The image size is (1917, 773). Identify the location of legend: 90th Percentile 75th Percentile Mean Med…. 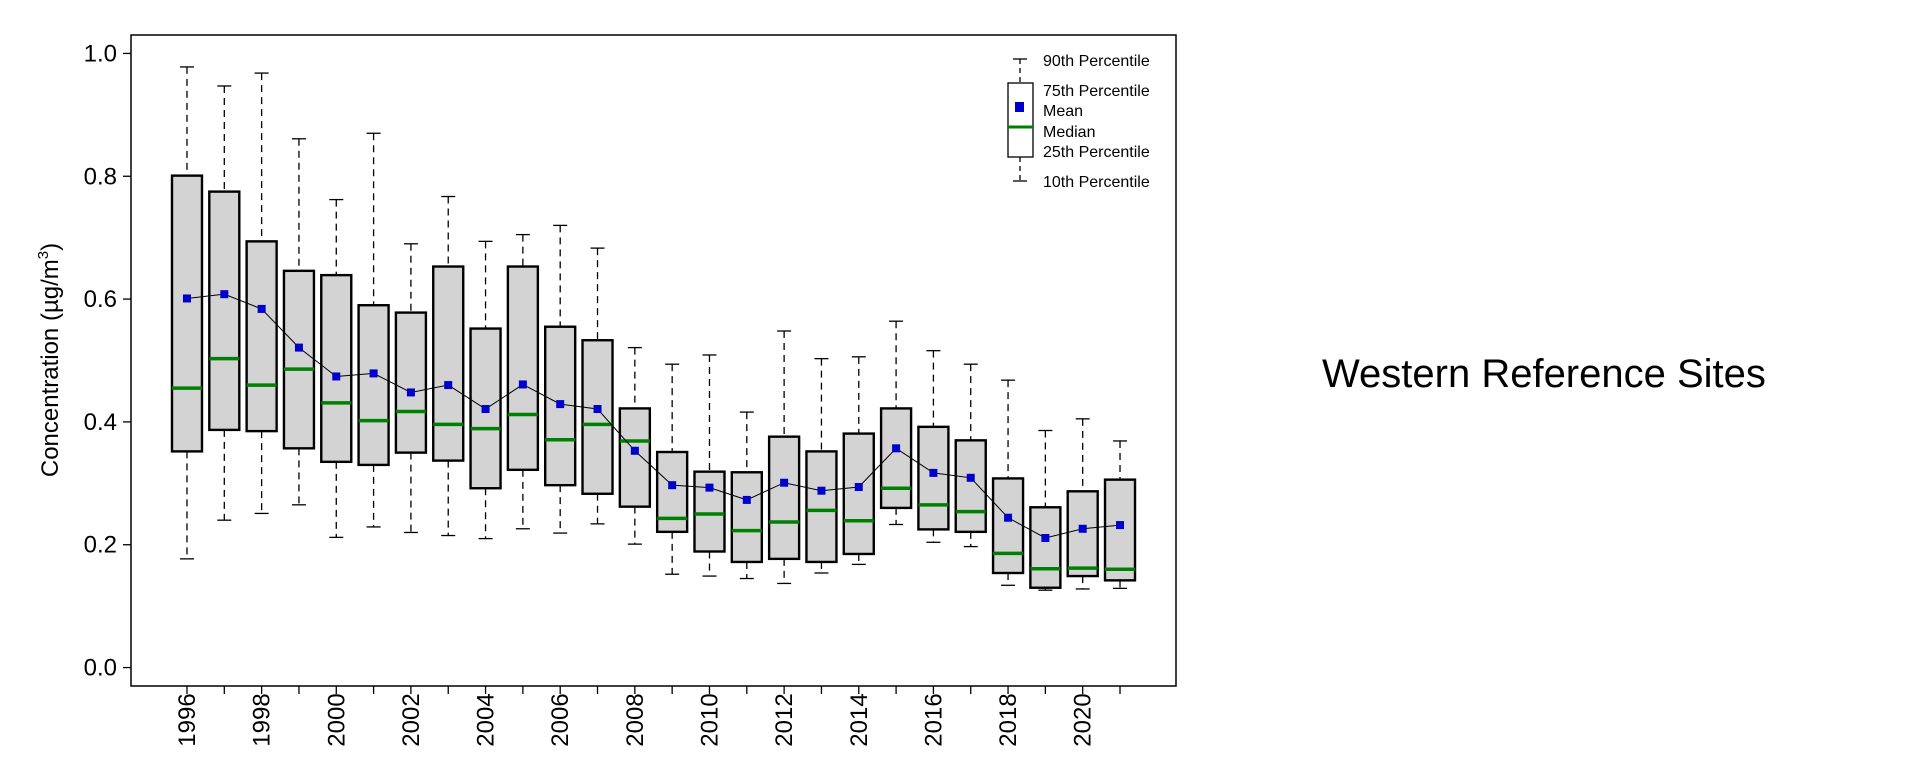
(1078, 122).